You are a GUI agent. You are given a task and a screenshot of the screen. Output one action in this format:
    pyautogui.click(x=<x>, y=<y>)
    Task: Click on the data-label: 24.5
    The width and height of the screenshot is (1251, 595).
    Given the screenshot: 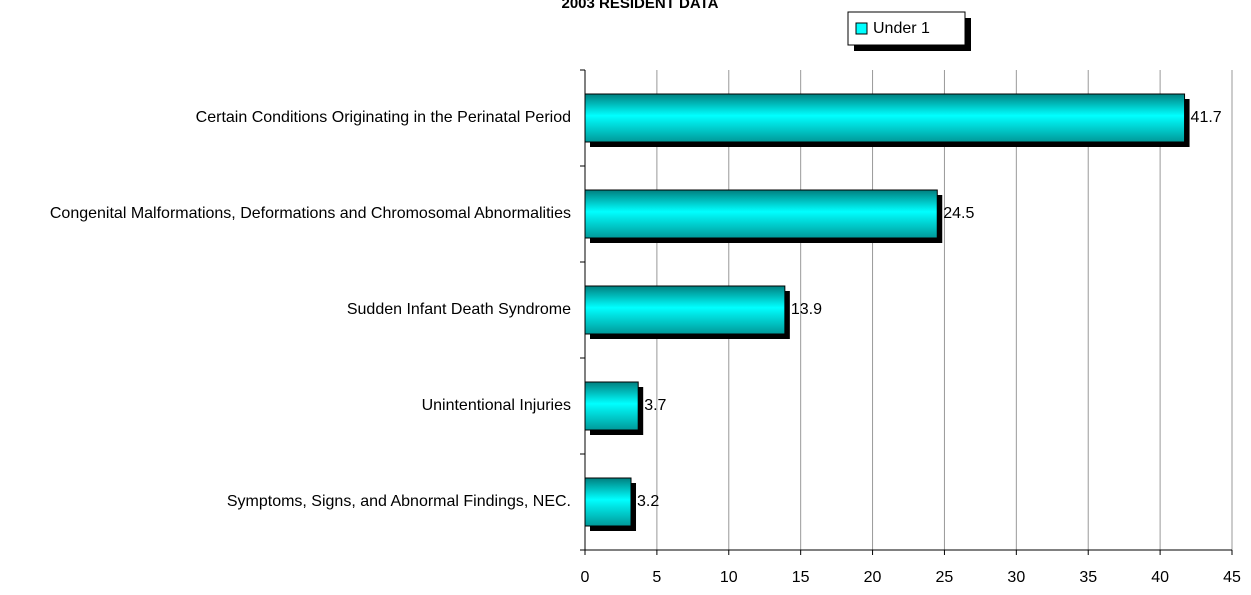 What is the action you would take?
    pyautogui.click(x=958, y=213)
    